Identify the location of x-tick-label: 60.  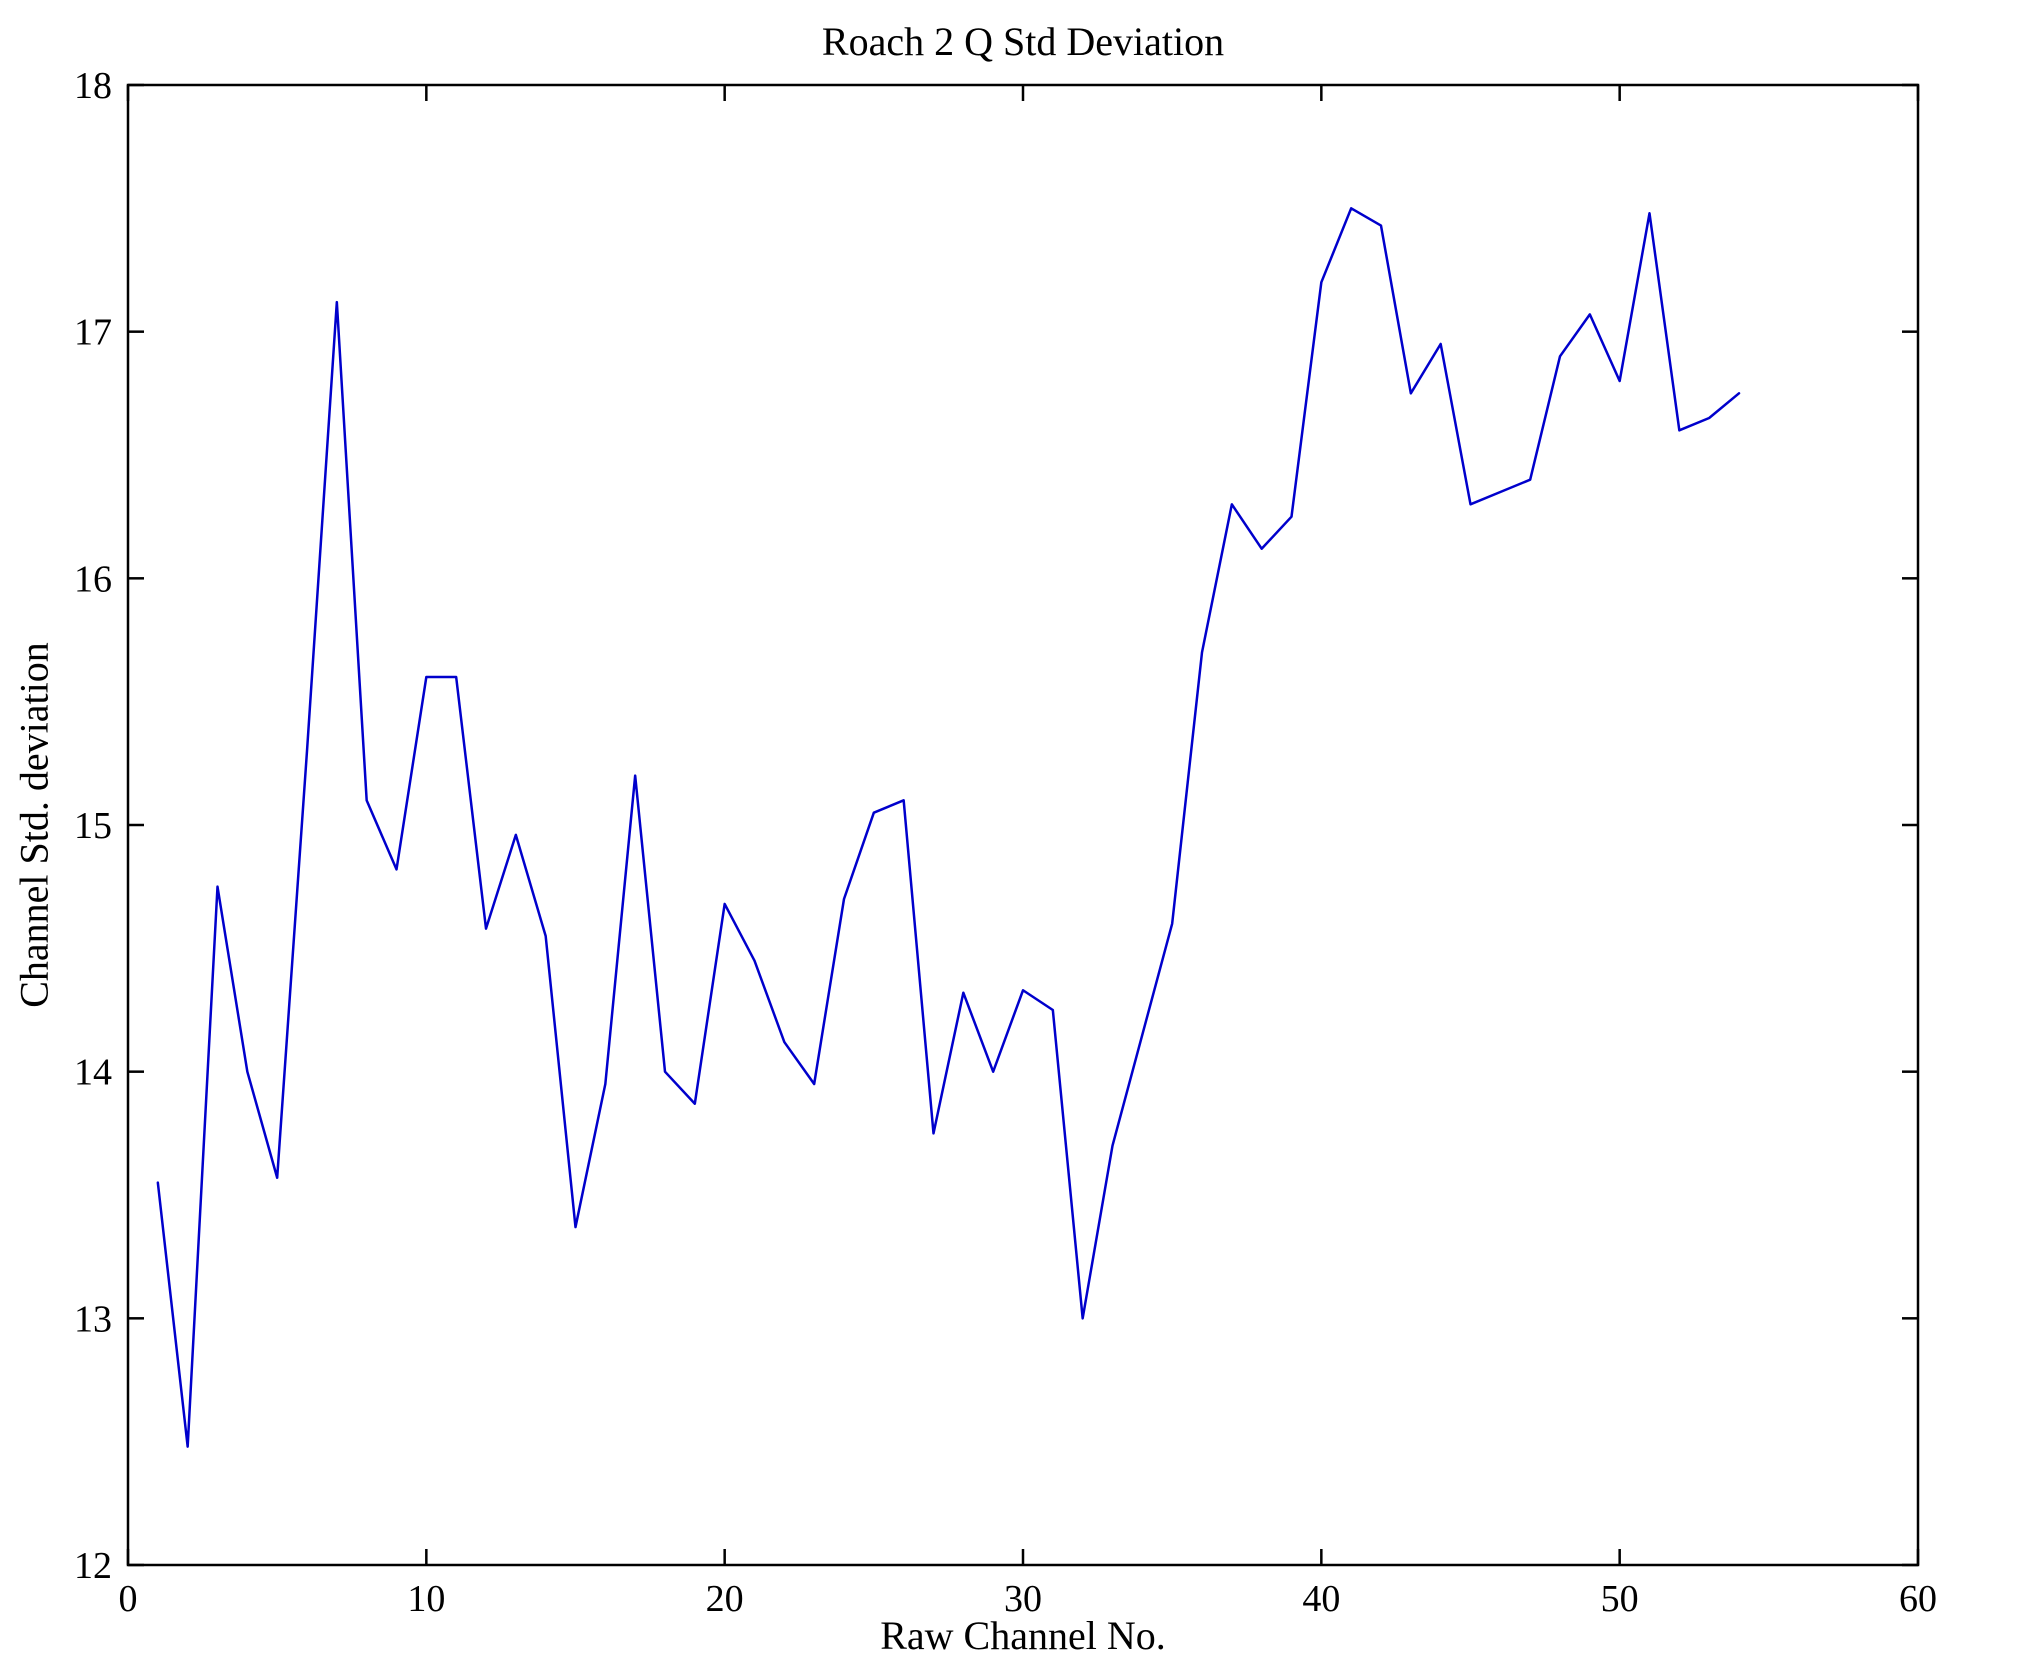
(1918, 1599).